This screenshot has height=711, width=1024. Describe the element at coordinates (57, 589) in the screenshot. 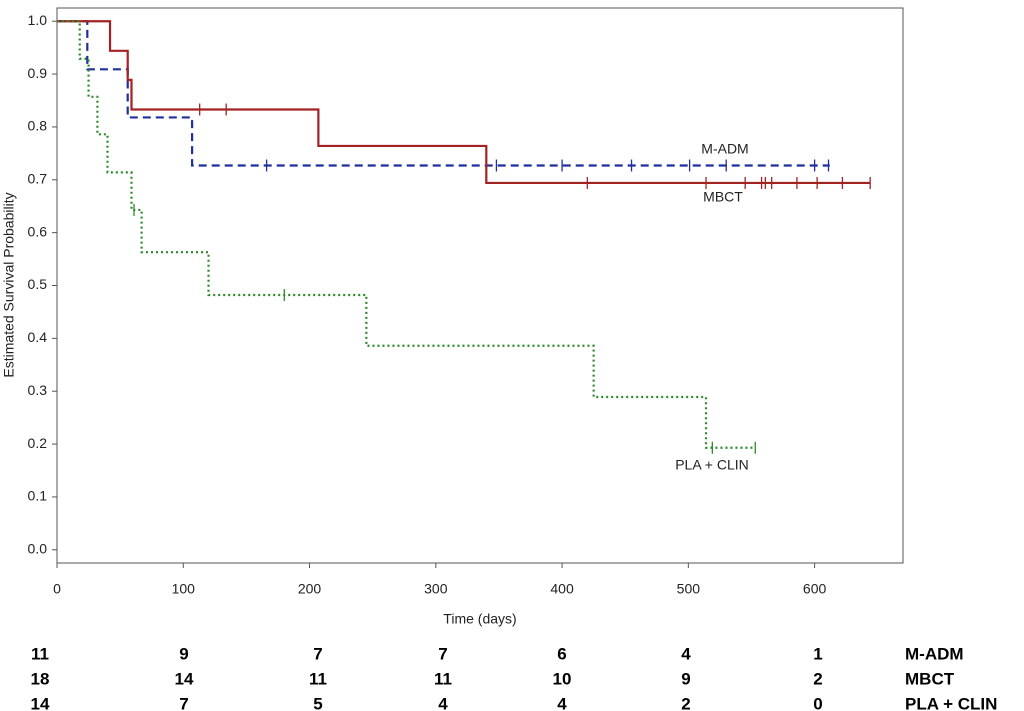

I see `x-tick-label: 0` at that location.